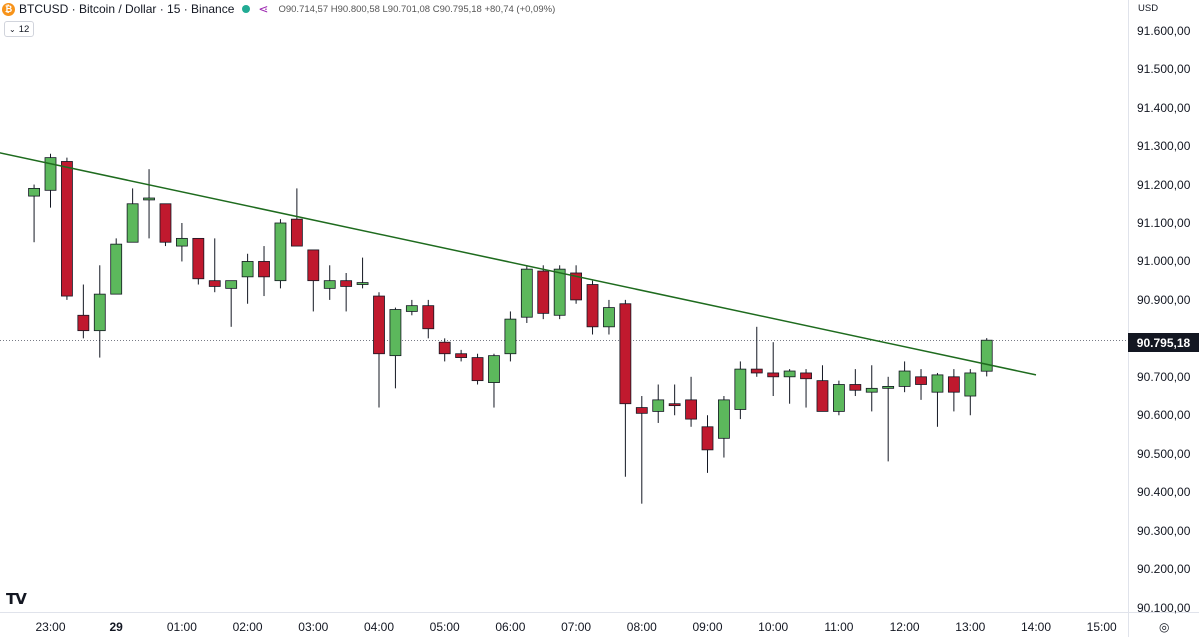 The width and height of the screenshot is (1199, 637). I want to click on price-tick-label: 90.200,00, so click(1164, 569).